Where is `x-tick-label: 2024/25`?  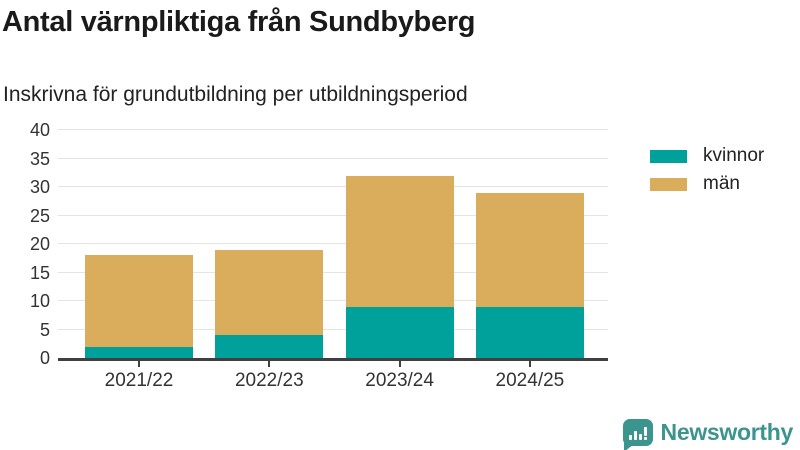 x-tick-label: 2024/25 is located at coordinates (530, 380).